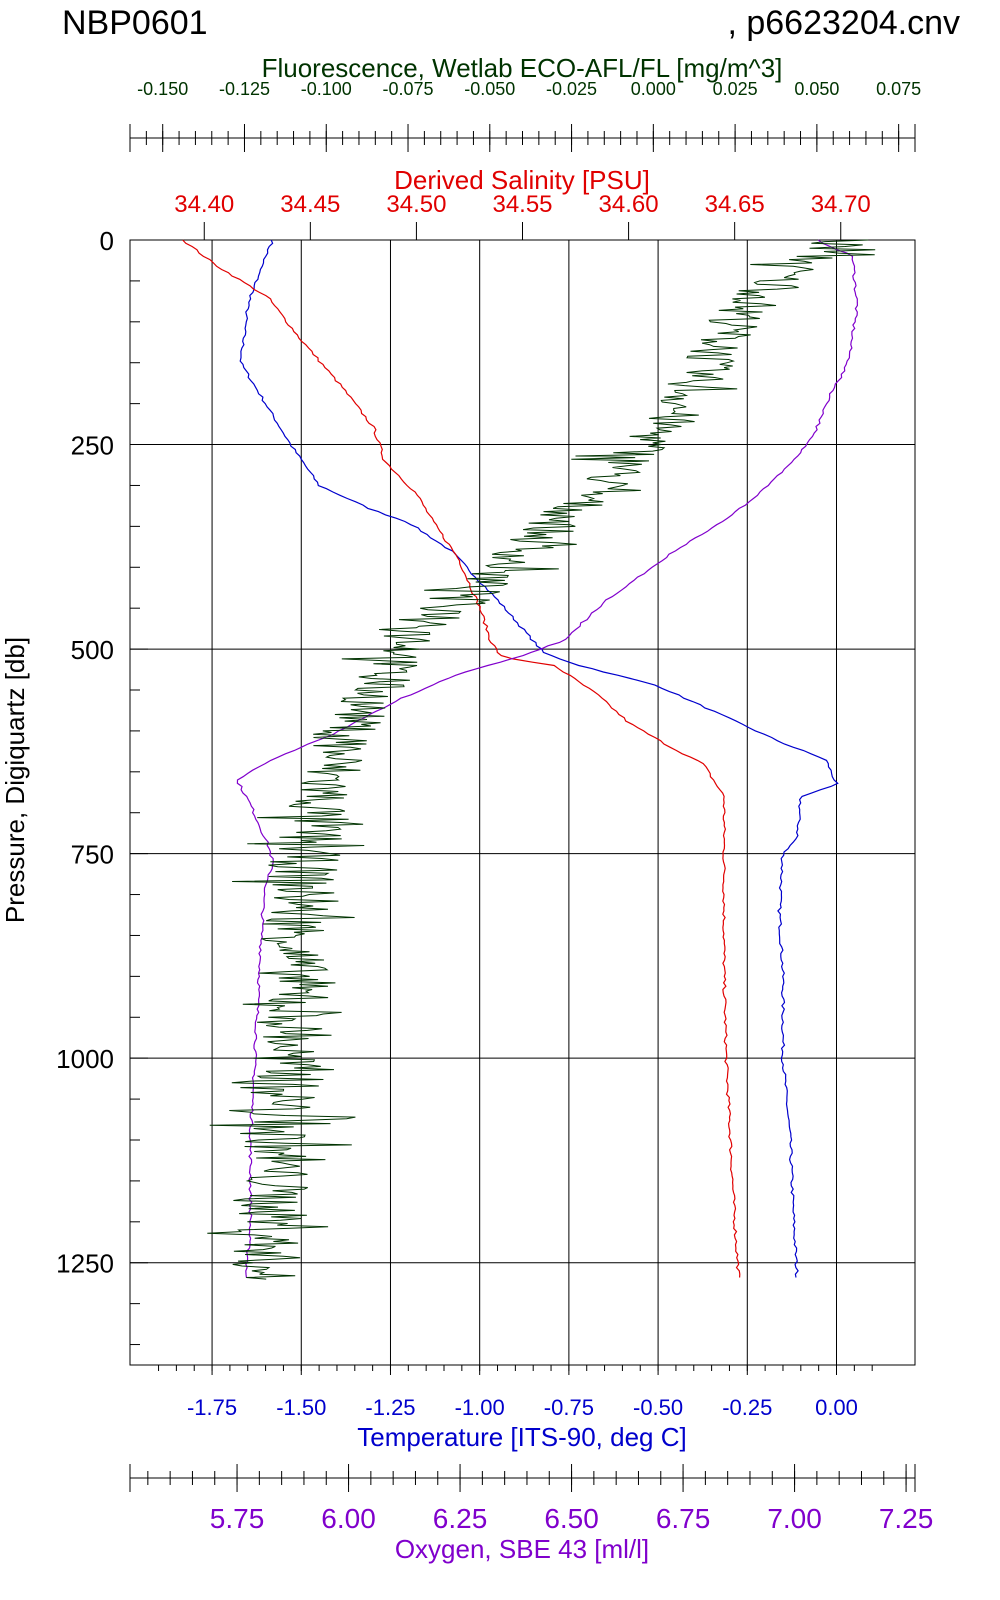 The height and width of the screenshot is (1600, 1000). What do you see at coordinates (569, 1407) in the screenshot?
I see `temperature-tick-label: -0.75` at bounding box center [569, 1407].